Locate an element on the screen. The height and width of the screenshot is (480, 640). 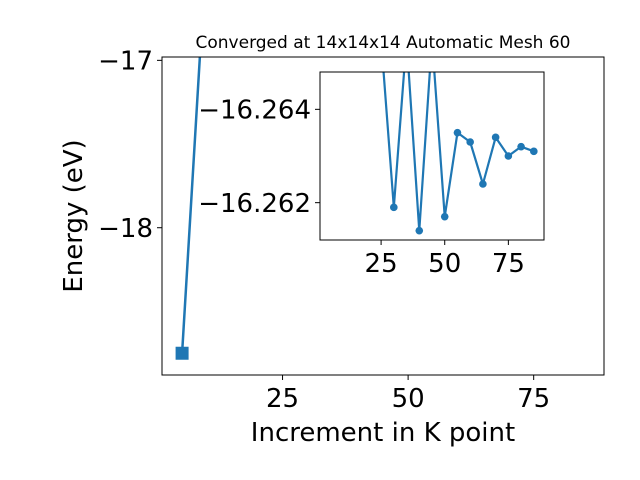
main-x-ticks: 25 50 75 is located at coordinates (408, 394).